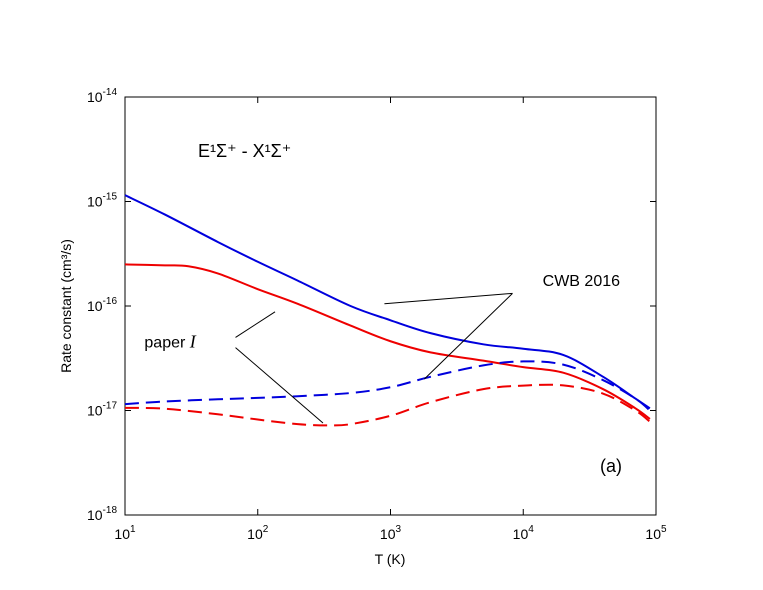 This screenshot has width=763, height=590. What do you see at coordinates (166, 343) in the screenshot?
I see `annotation-text: paper` at bounding box center [166, 343].